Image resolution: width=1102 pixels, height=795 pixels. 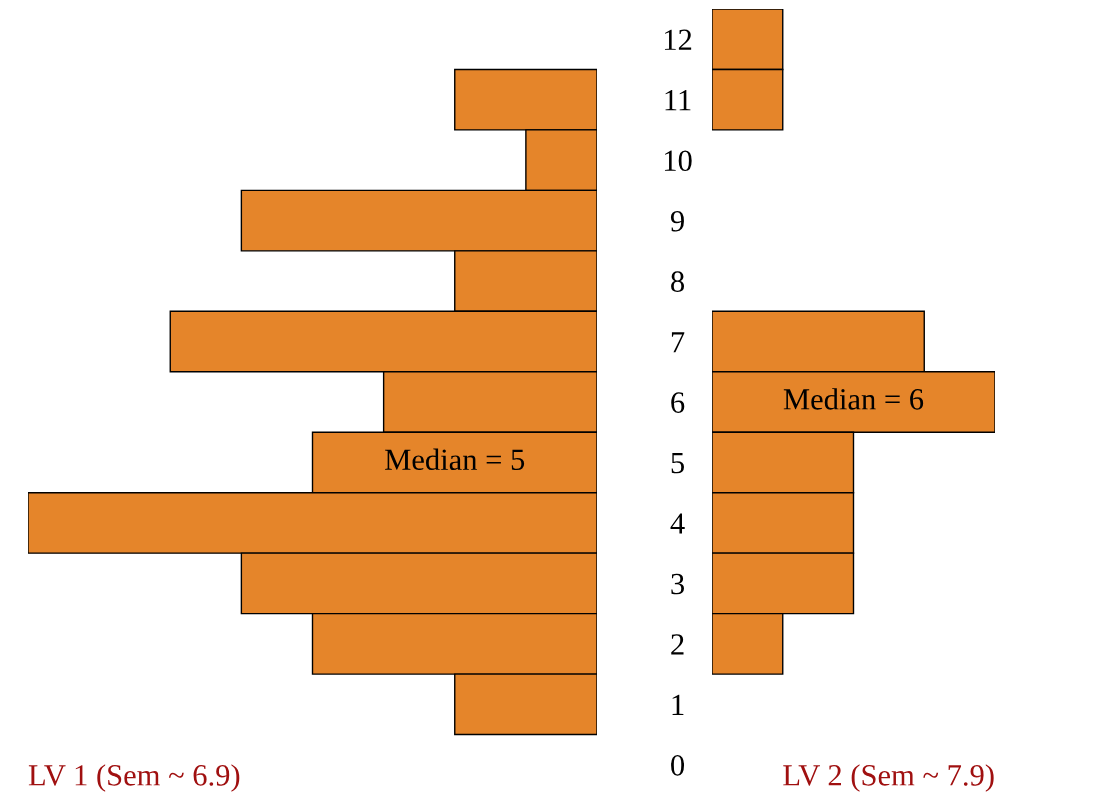 What do you see at coordinates (678, 342) in the screenshot?
I see `y-tick-label: 7` at bounding box center [678, 342].